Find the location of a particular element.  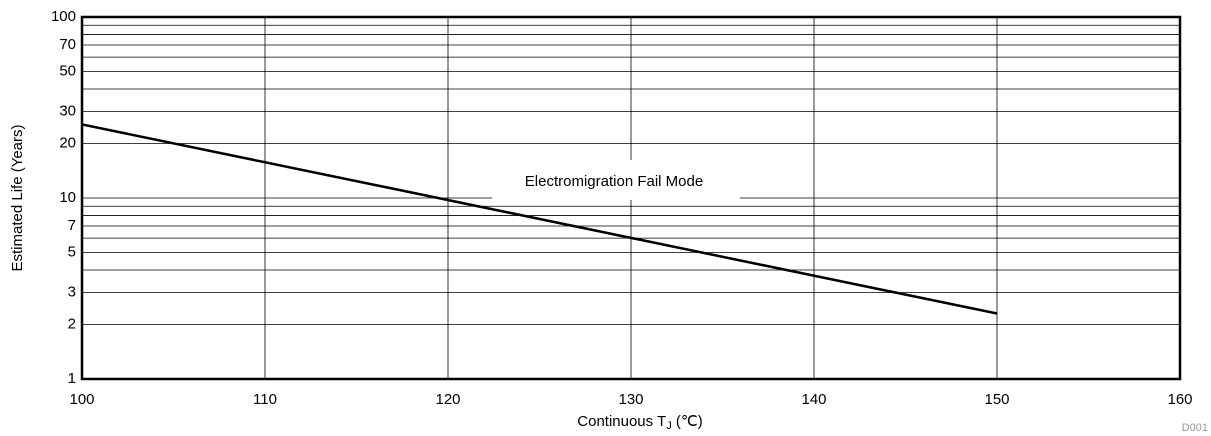

x-tick-label: 100 is located at coordinates (81, 399).